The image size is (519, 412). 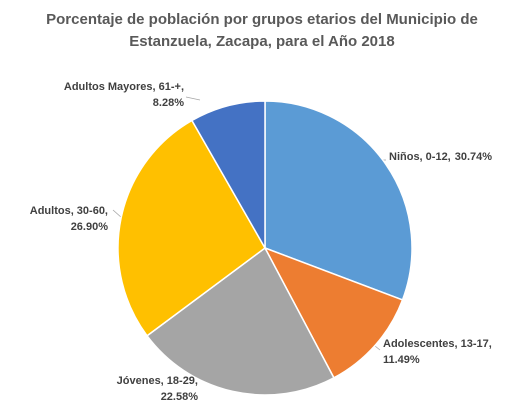 What do you see at coordinates (158, 389) in the screenshot?
I see `slice-label: Jóvenes, 18-29, 22.58%` at bounding box center [158, 389].